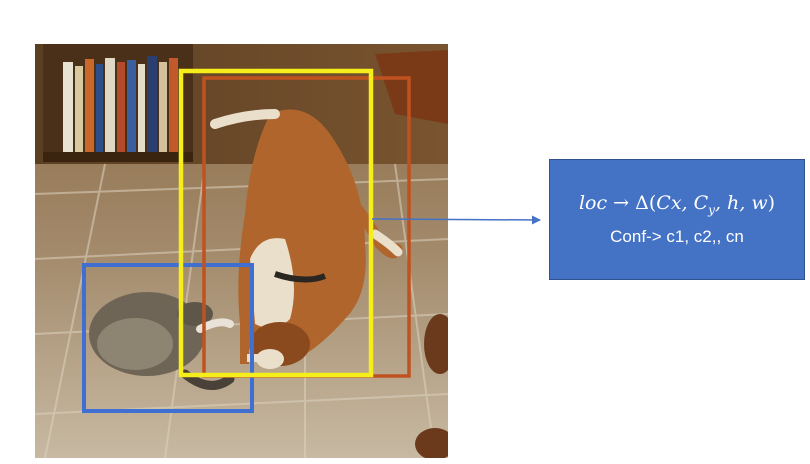 This screenshot has width=810, height=464. What do you see at coordinates (168, 338) in the screenshot?
I see `cat-bounding-box` at bounding box center [168, 338].